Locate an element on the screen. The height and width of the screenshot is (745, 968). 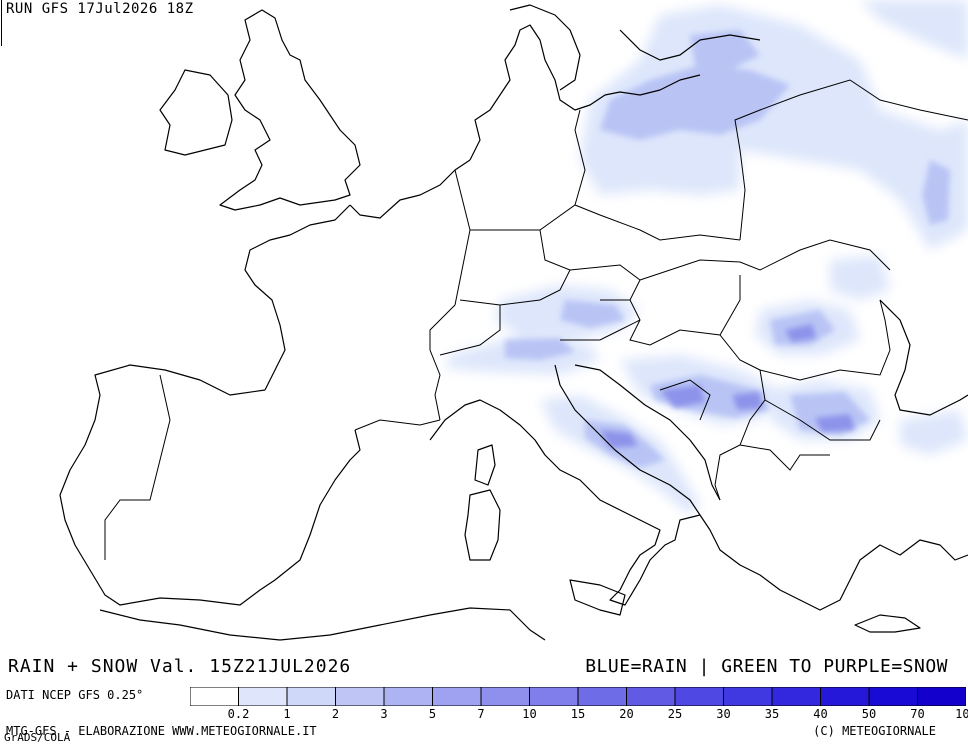
colorbar-tick-label: 20 is located at coordinates (626, 714).